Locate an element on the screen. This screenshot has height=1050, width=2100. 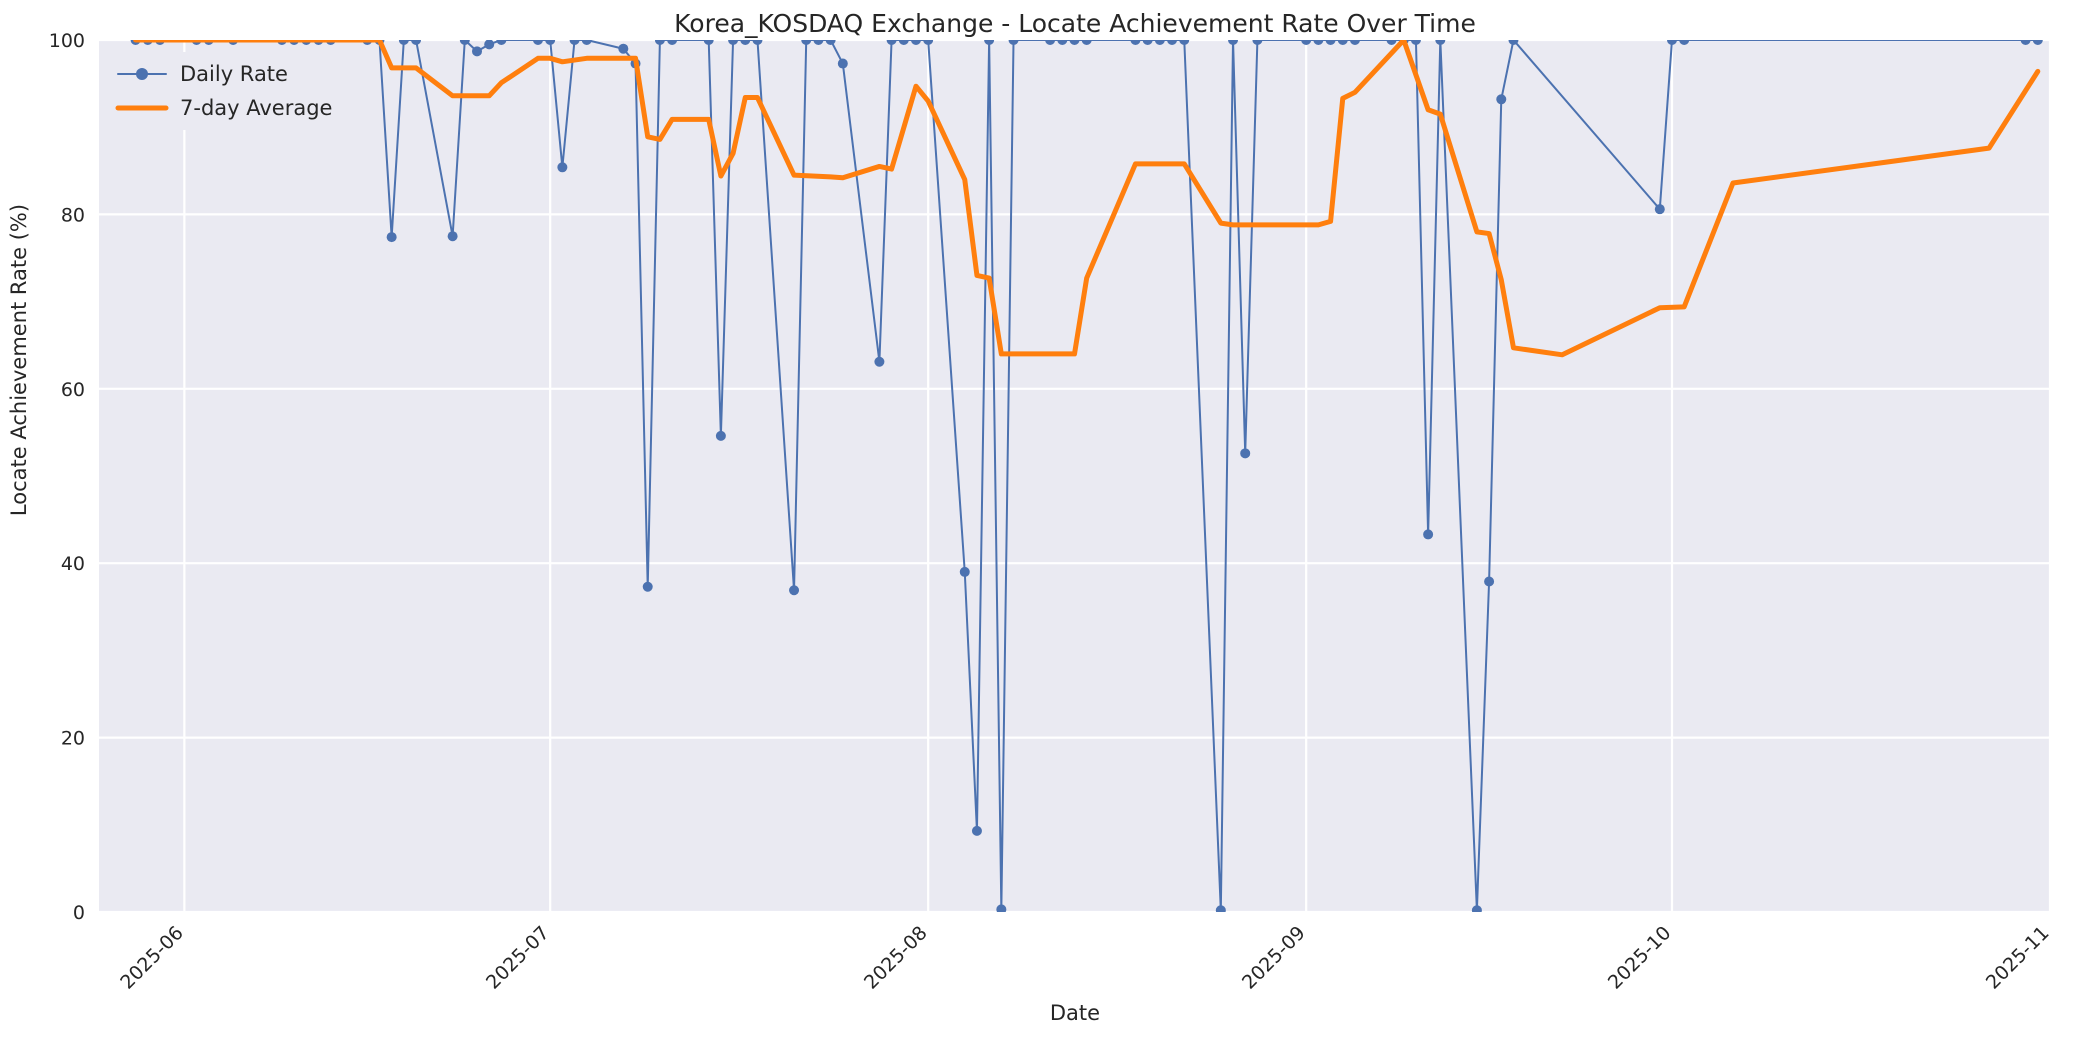
x-axis-title: Date is located at coordinates (1075, 1013).